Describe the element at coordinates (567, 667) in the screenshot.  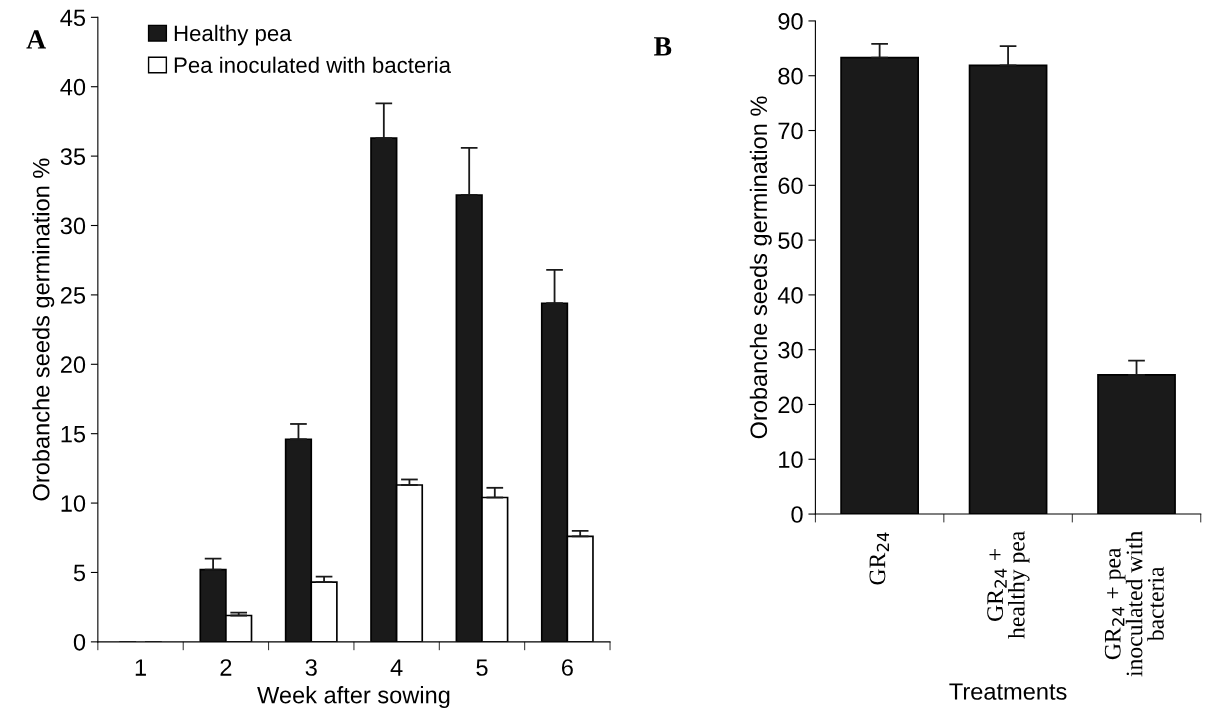
I see `x-tick-label: 6` at that location.